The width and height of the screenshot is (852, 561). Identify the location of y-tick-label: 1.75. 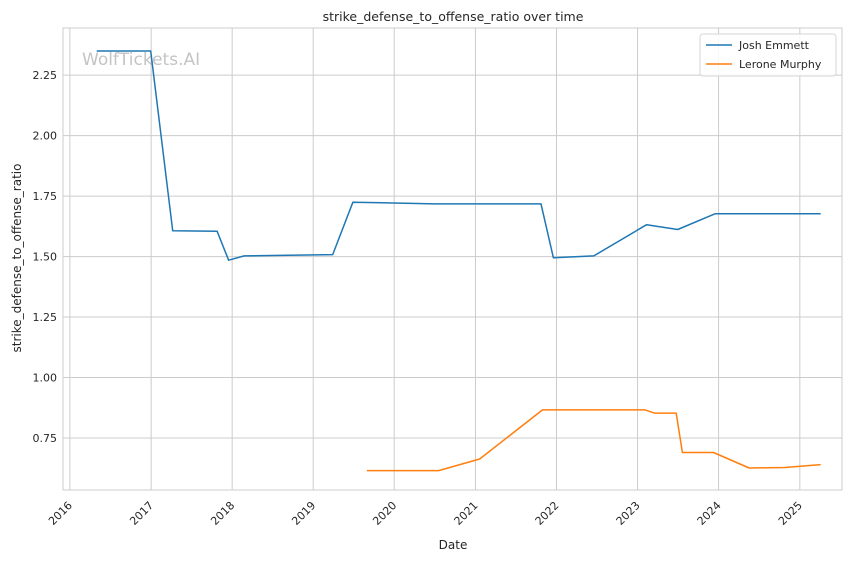
(45, 196).